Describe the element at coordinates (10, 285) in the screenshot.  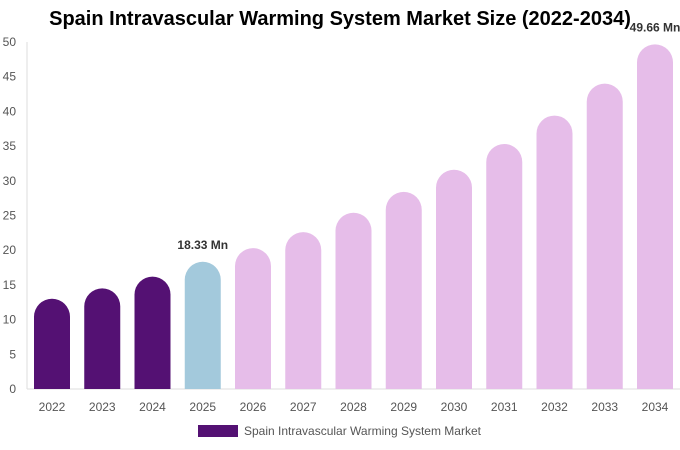
I see `y-tick-label: 15` at that location.